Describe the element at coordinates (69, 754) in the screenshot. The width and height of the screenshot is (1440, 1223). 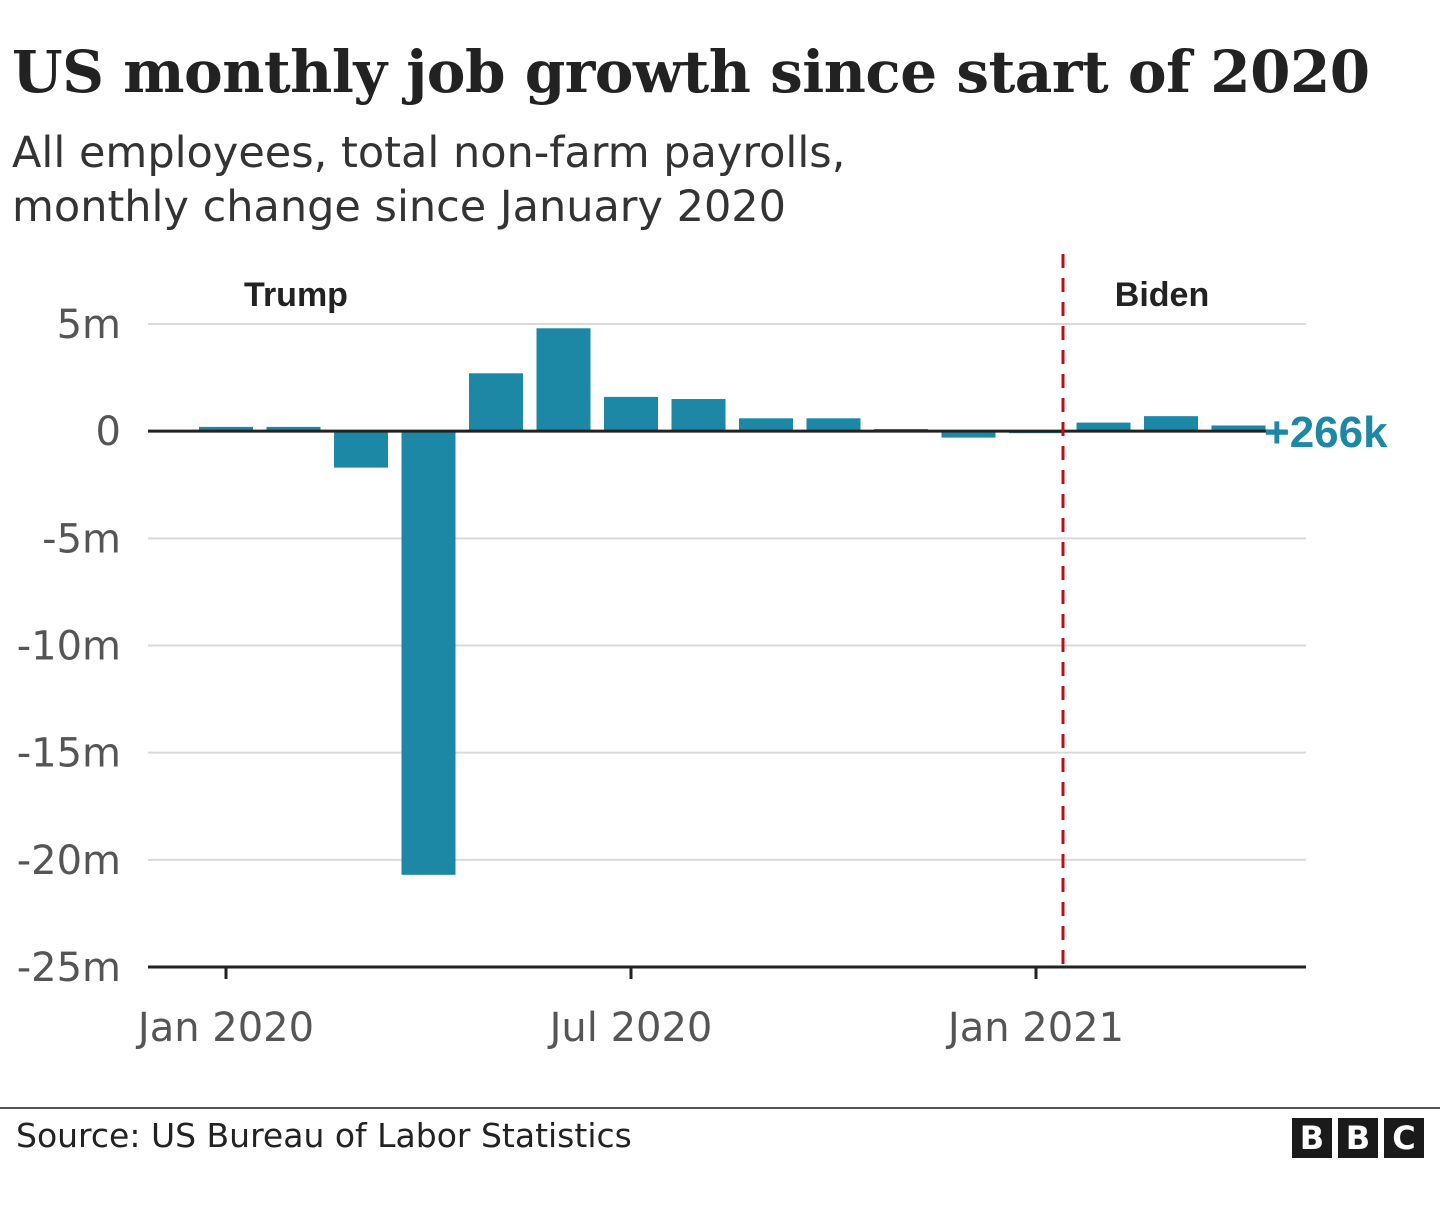
I see `y-tick-label: -15m` at that location.